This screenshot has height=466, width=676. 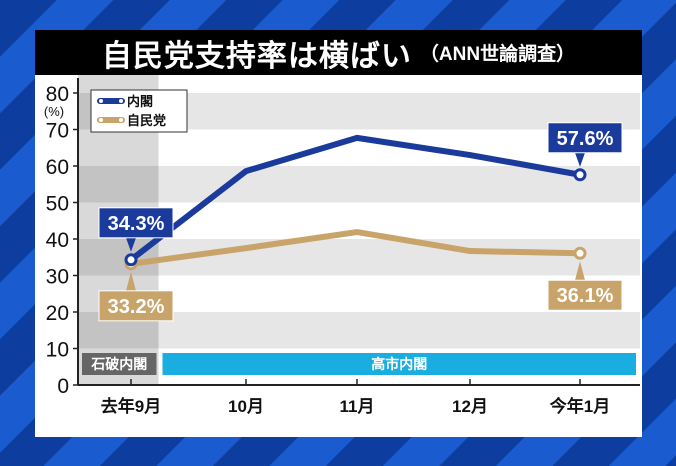 I want to click on x-tick-label: 11月, so click(x=357, y=406).